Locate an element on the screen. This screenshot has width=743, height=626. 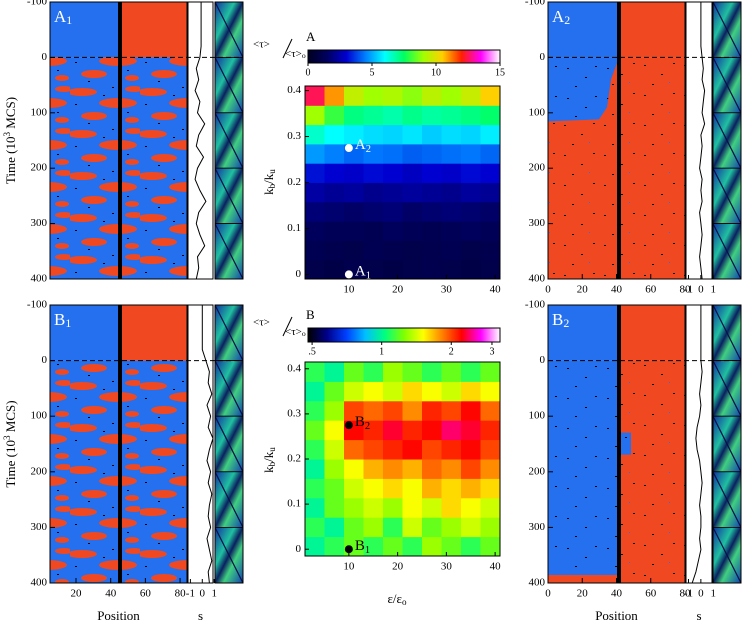
label-part: 2 is located at coordinates (367, 426).